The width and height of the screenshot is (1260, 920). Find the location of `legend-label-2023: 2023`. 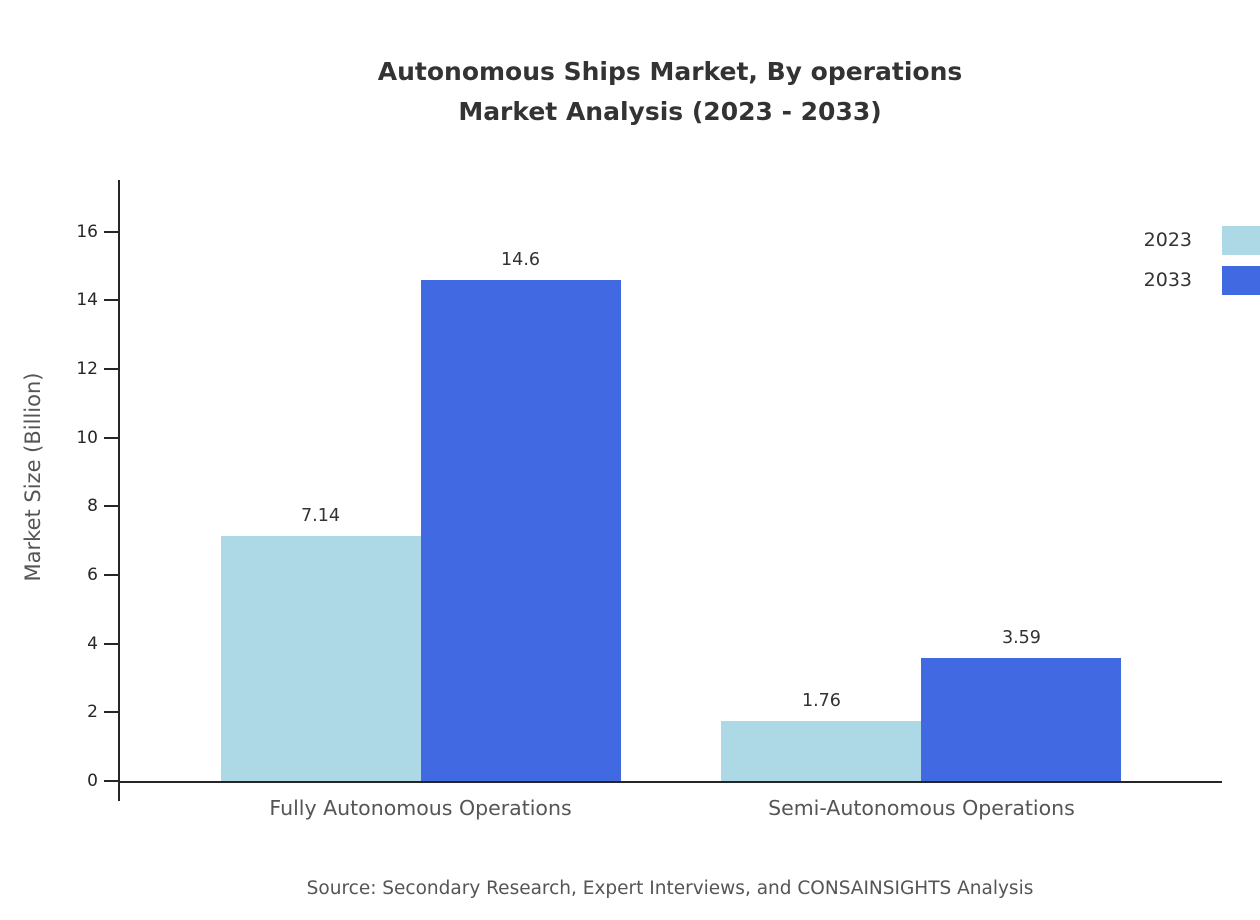

legend-label-2023: 2023 is located at coordinates (1167, 240).